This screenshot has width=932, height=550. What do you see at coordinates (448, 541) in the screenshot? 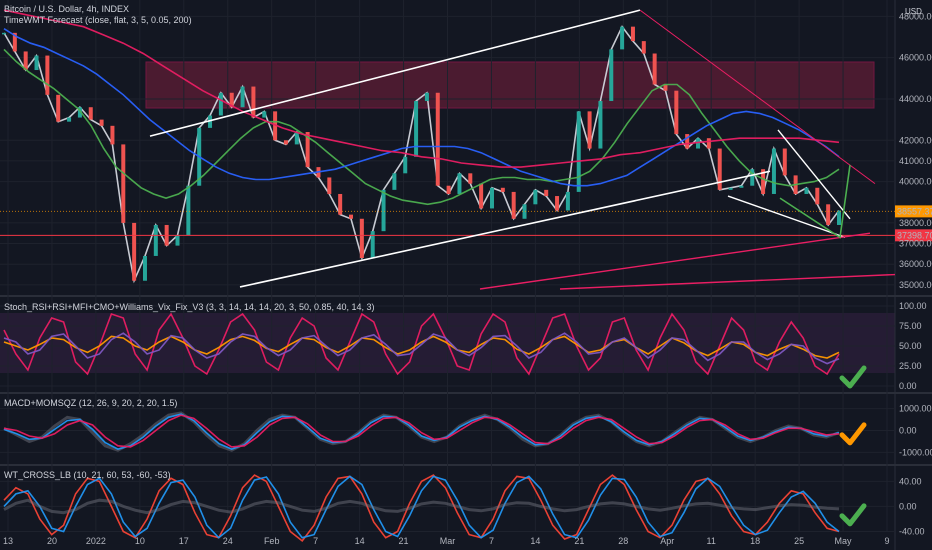
I see `x-tick-label: Mar` at bounding box center [448, 541].